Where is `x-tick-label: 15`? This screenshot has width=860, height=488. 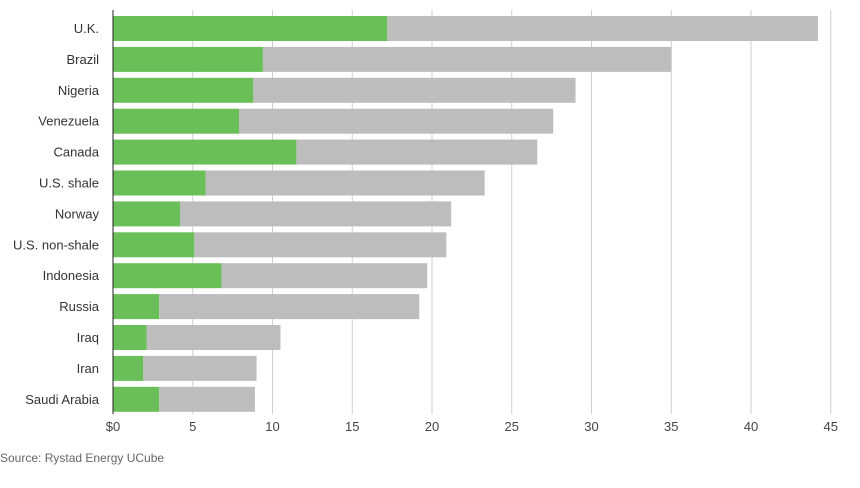 x-tick-label: 15 is located at coordinates (352, 426).